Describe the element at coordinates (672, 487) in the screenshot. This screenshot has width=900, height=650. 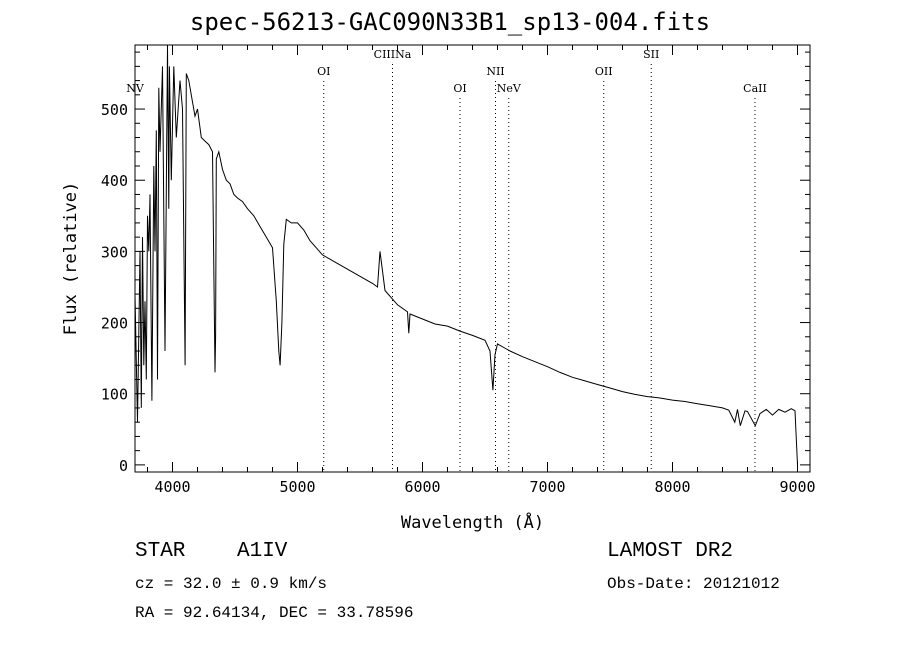
I see `x-tick-label: 8000` at that location.